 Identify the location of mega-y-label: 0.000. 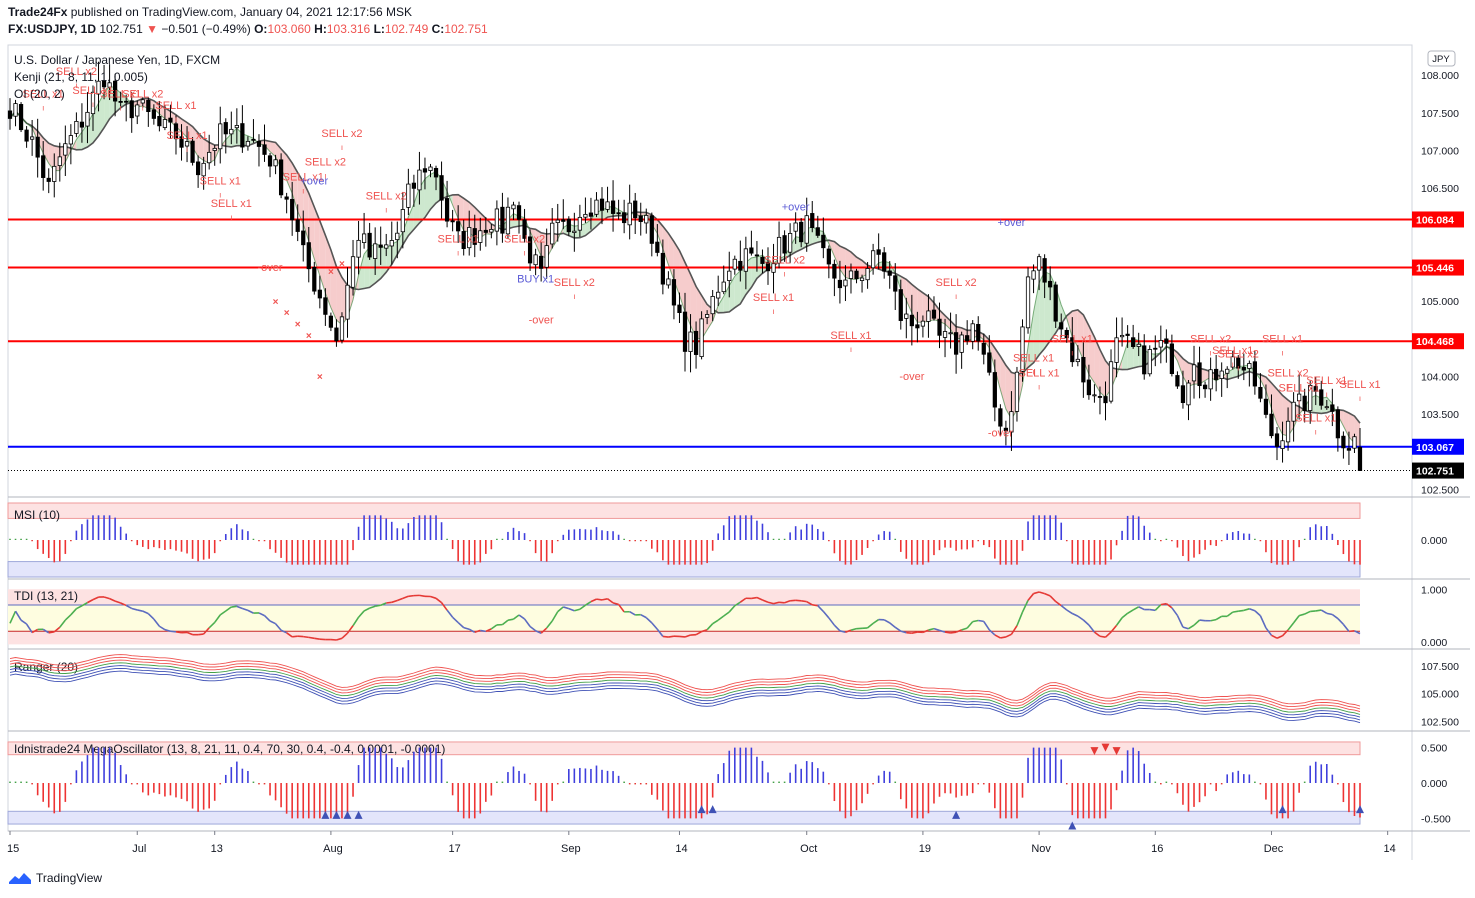
(1434, 784).